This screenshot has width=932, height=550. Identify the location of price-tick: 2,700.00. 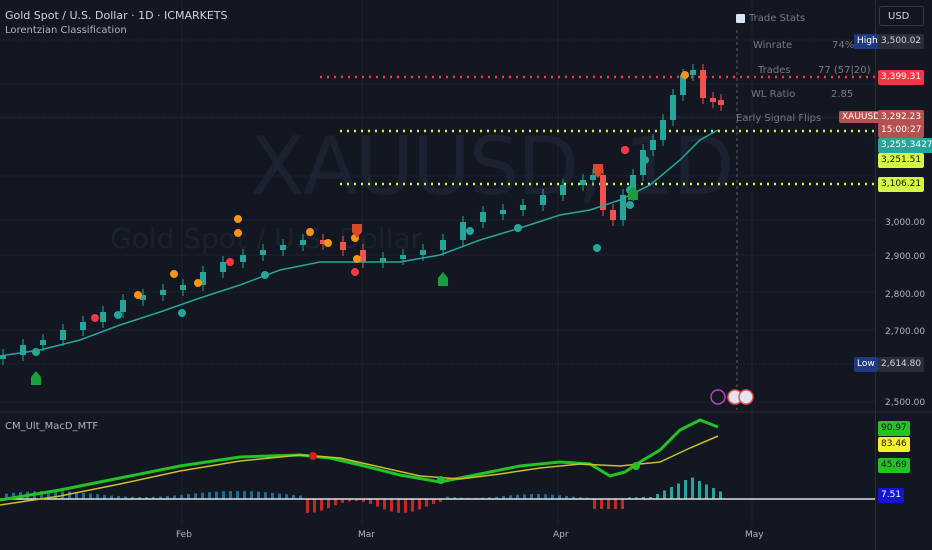
(905, 332).